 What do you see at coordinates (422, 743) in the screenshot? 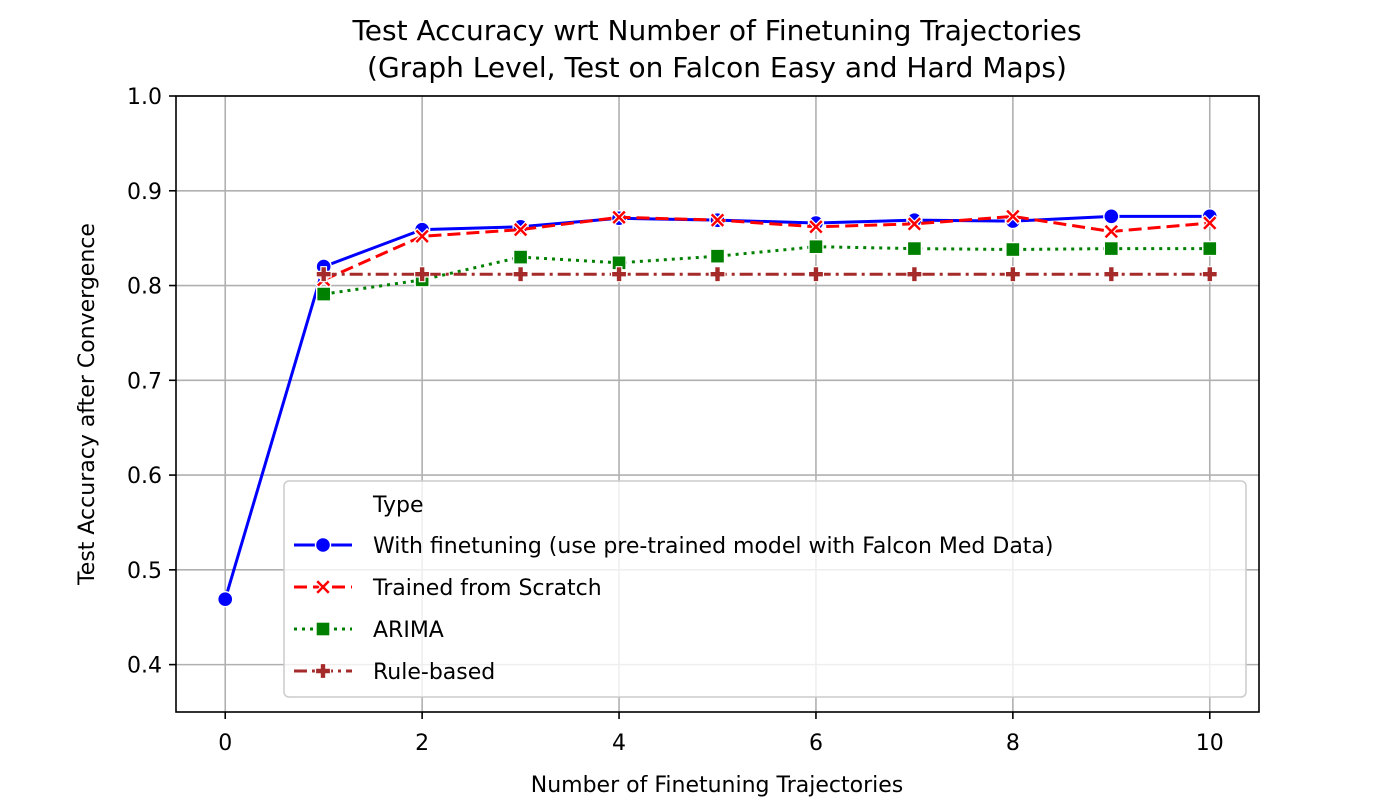
I see `x-tick-label: 2` at bounding box center [422, 743].